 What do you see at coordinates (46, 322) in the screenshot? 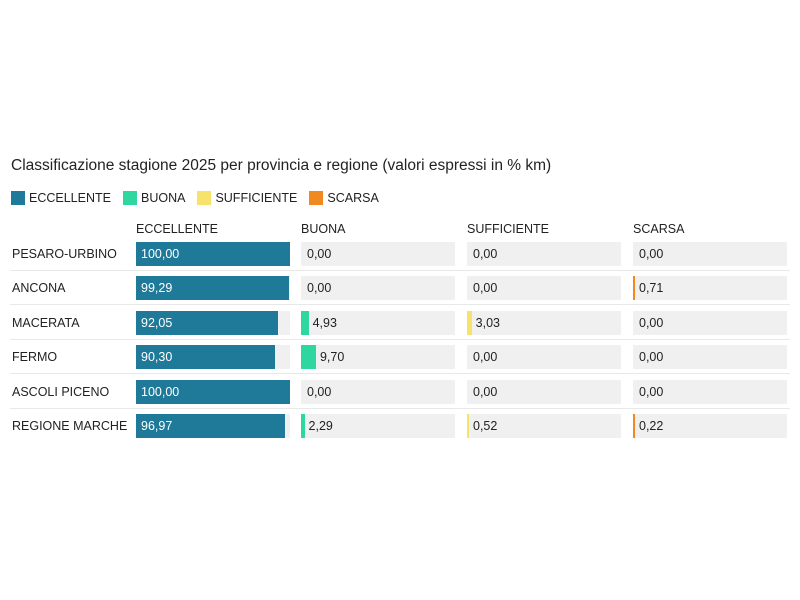
I see `row-label: MACERATA` at bounding box center [46, 322].